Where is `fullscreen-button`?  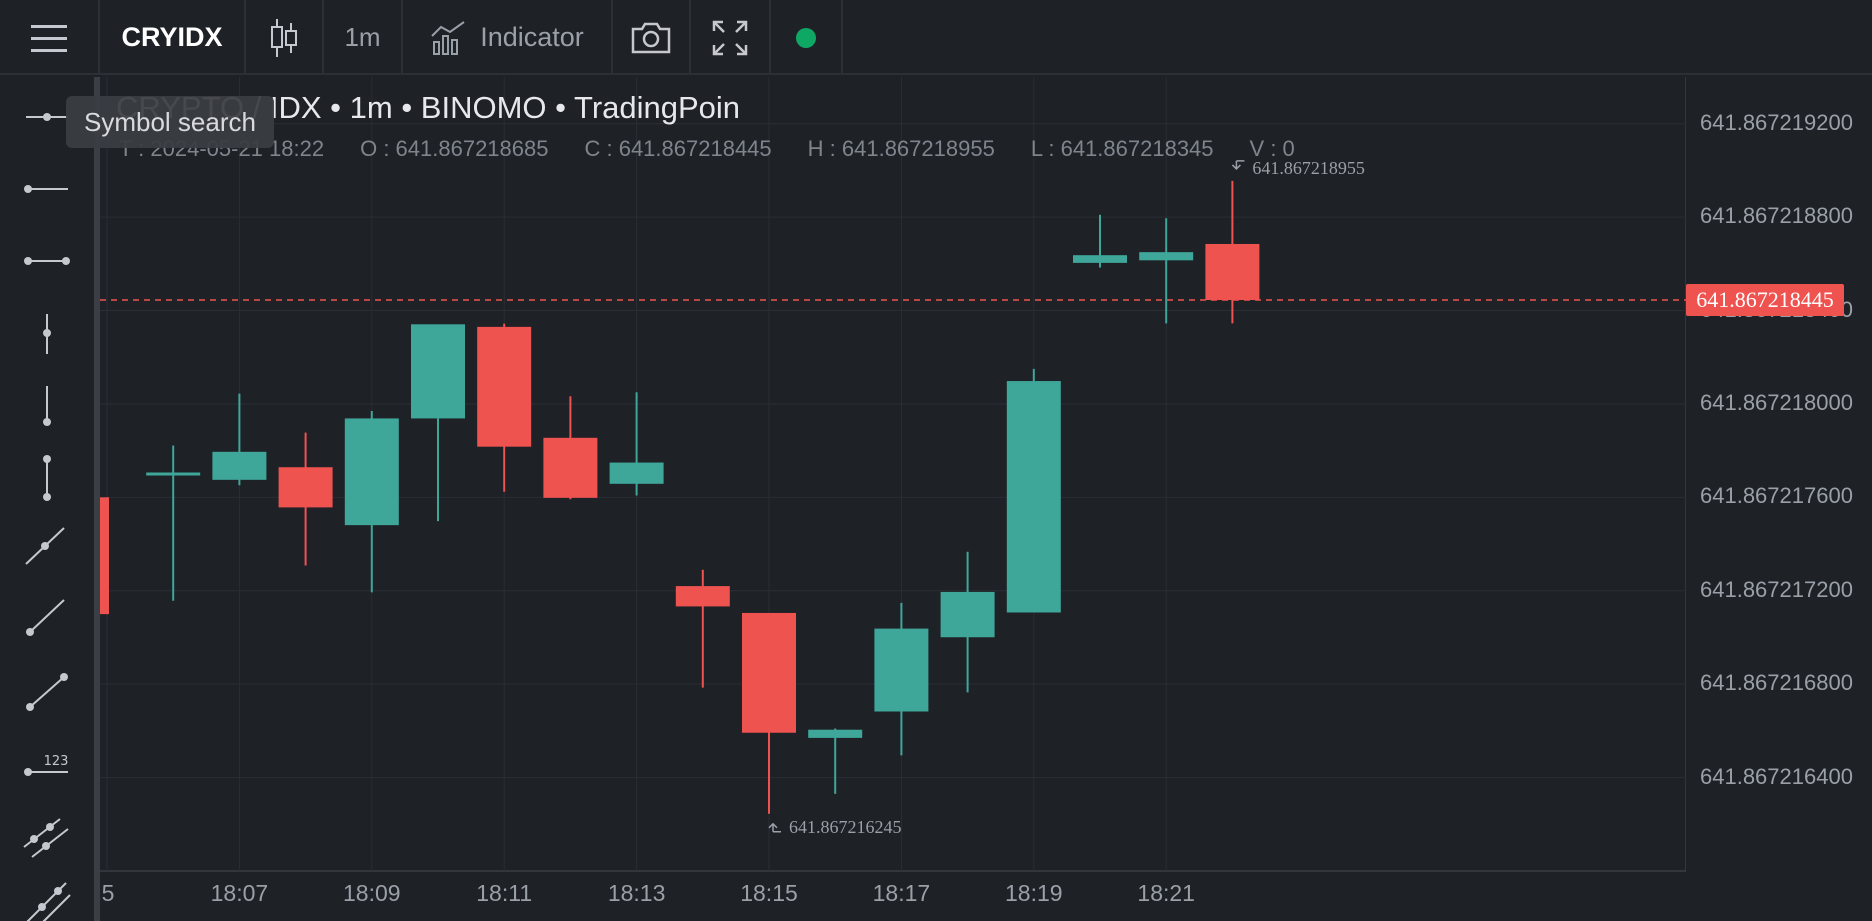
fullscreen-button is located at coordinates (731, 37).